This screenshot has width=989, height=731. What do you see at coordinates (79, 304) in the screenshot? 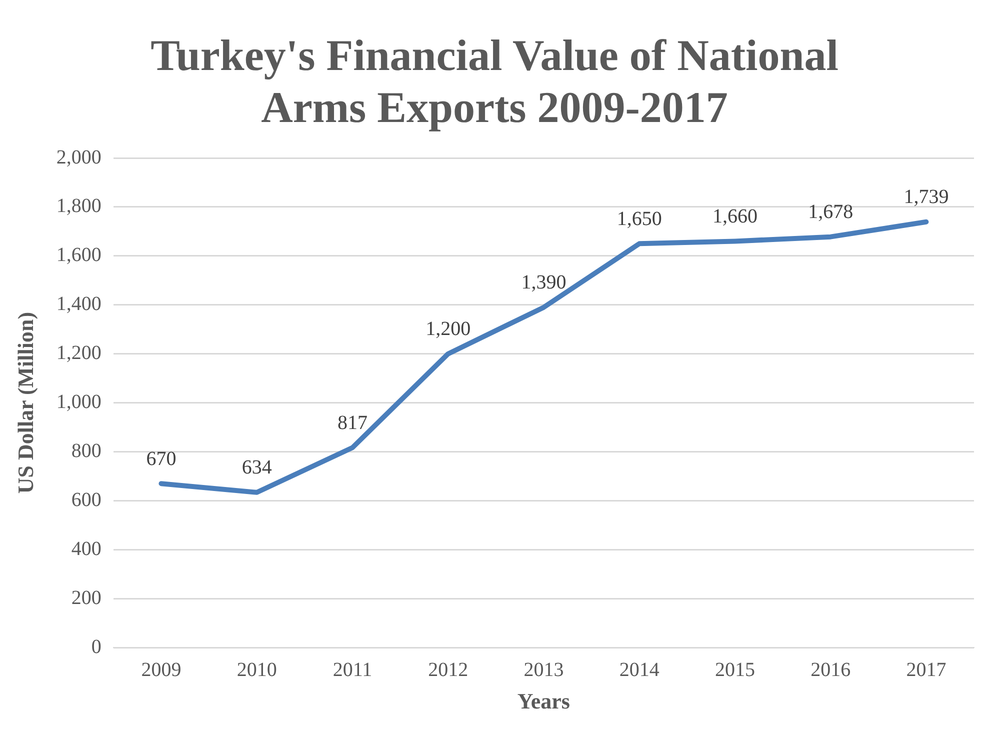
I see `y-tick-label: 1,400` at bounding box center [79, 304].